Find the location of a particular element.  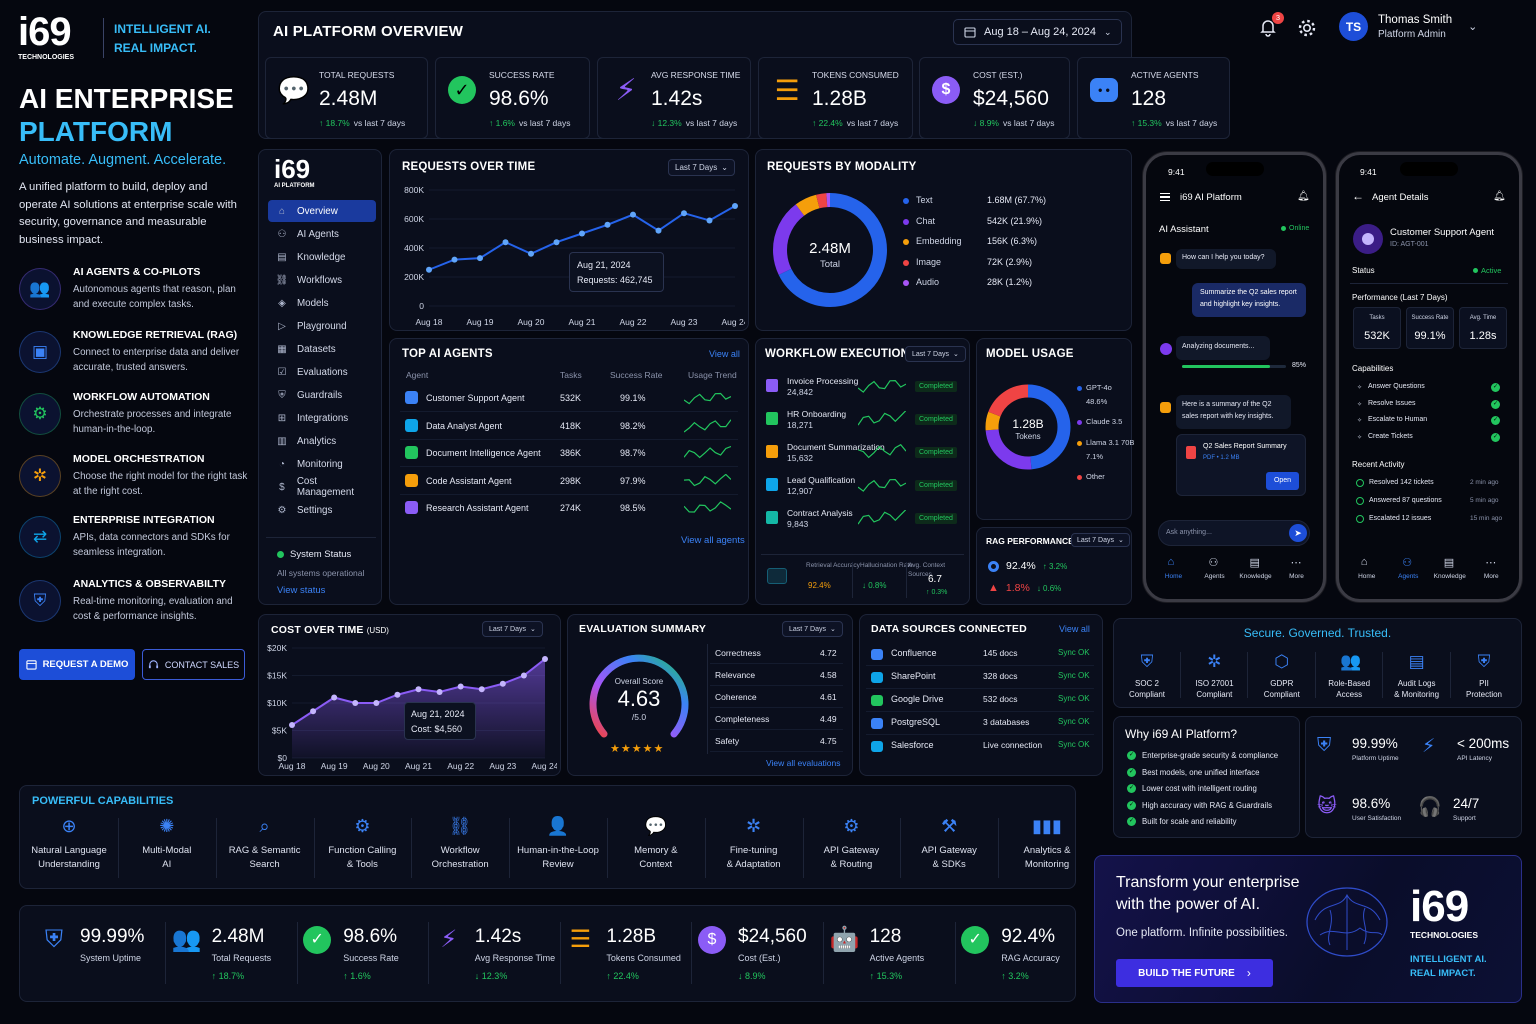

hamburger-icon is located at coordinates (1165, 197).